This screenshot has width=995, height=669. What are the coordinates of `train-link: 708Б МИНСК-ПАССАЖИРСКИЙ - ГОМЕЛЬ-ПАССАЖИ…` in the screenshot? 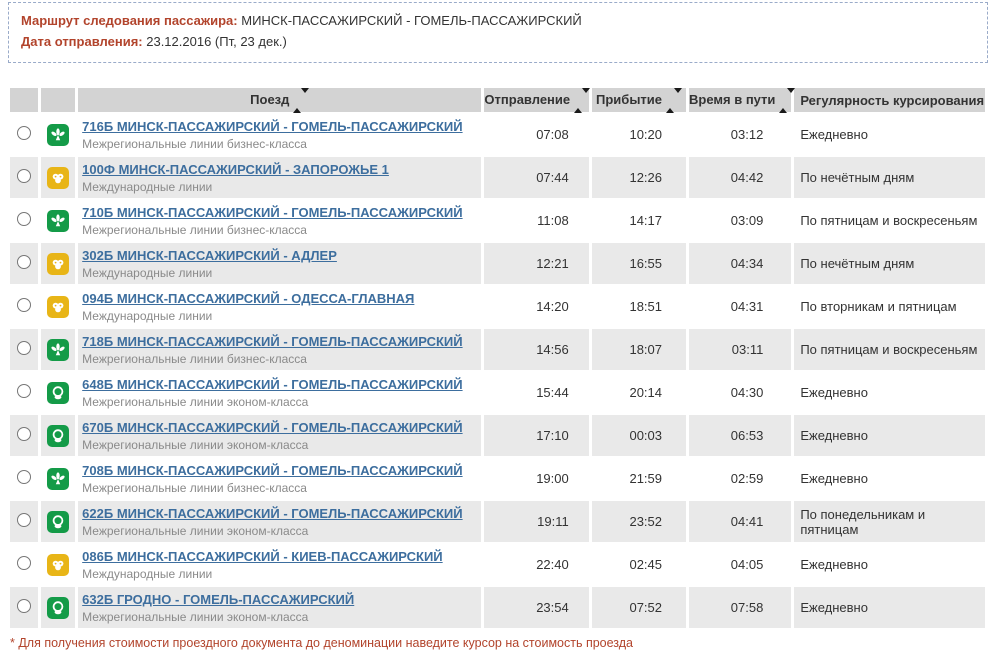 It's located at (272, 470).